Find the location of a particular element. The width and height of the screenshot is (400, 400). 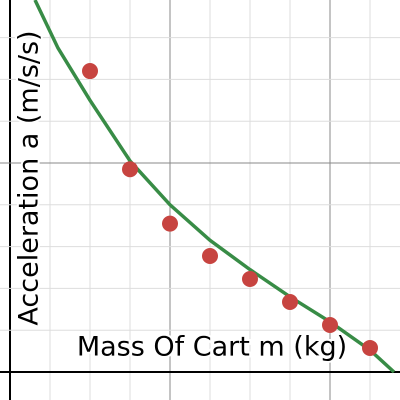

y-axis-label: Acceleration a (m/s/s) is located at coordinates (29, 177).